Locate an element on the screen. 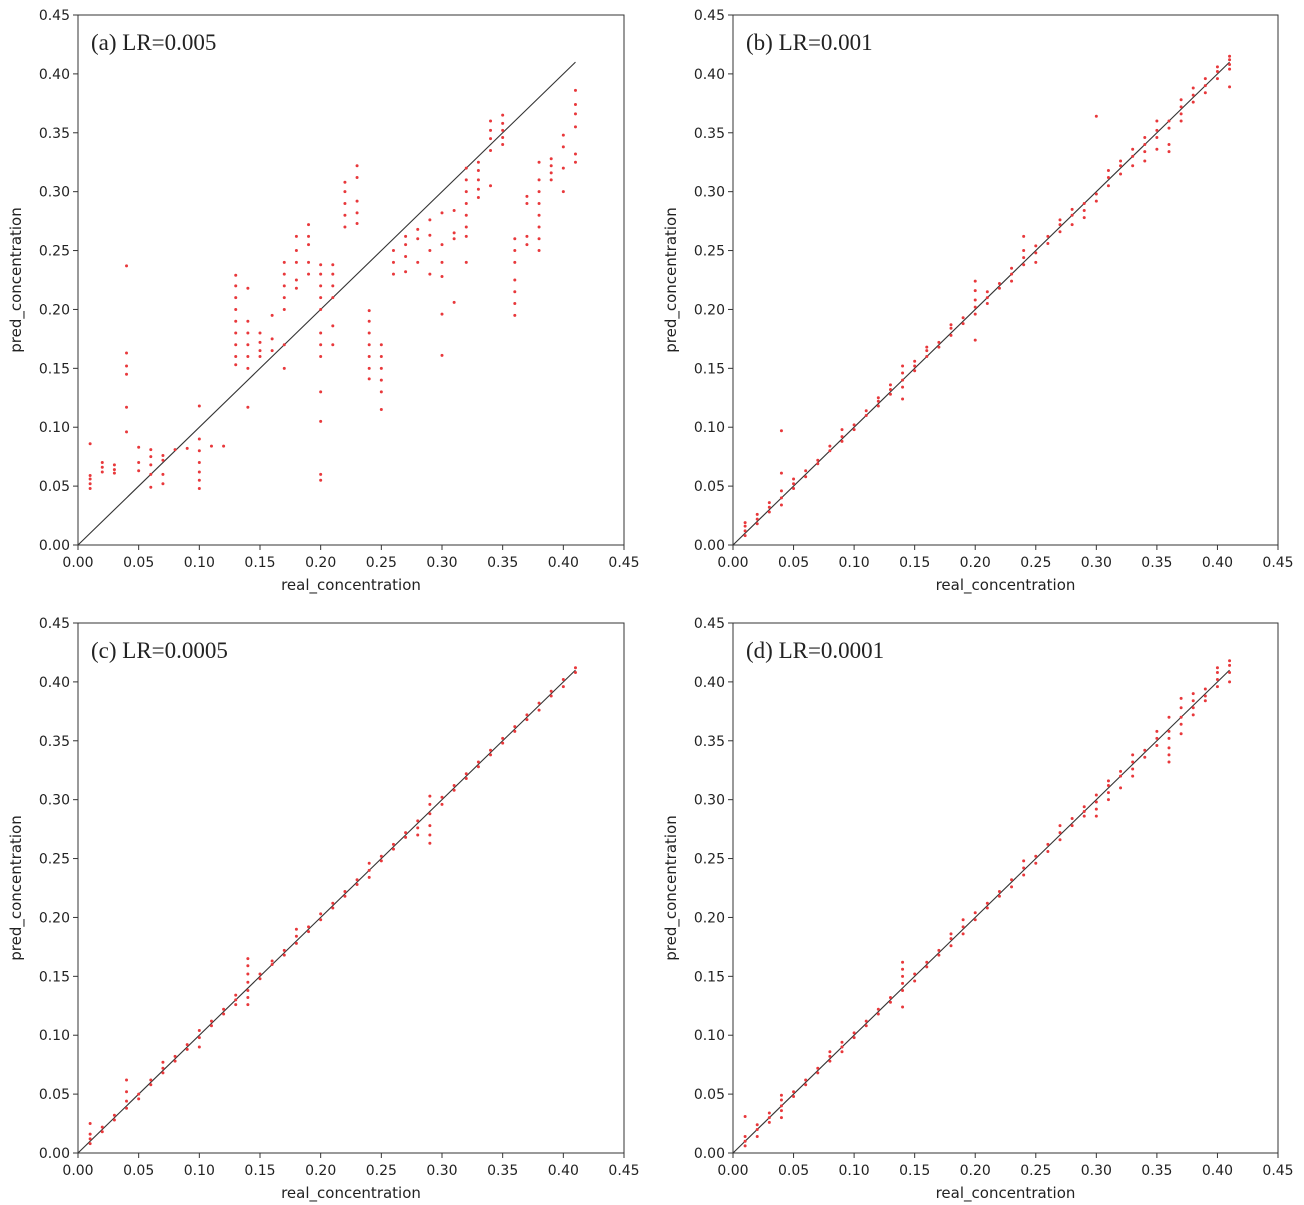  y-tick-label: 0.40 is located at coordinates (54, 683).